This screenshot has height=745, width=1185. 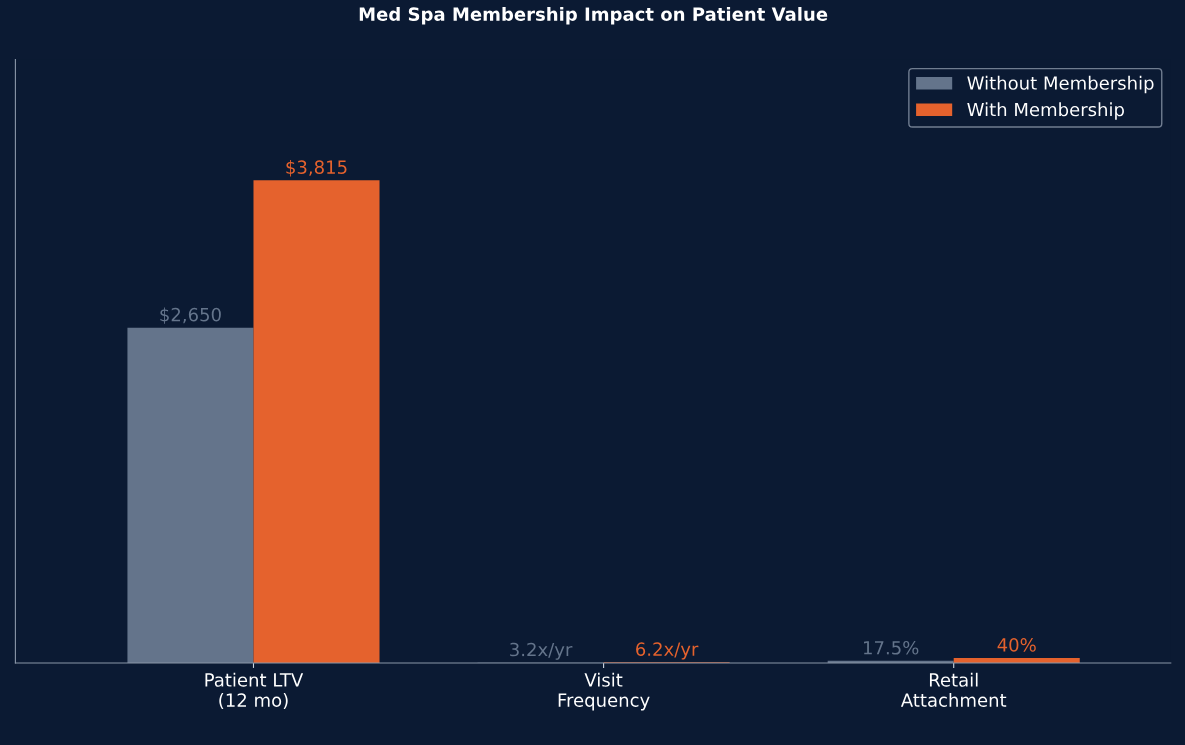 I want to click on data-label: 17.5%, so click(x=891, y=647).